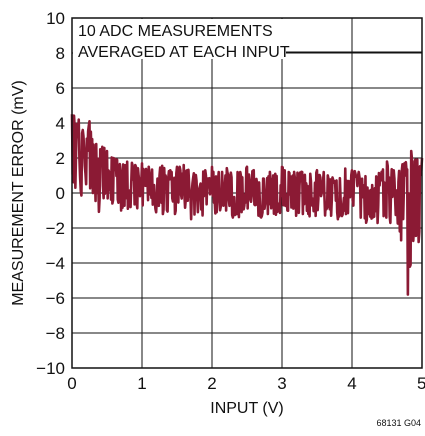  I want to click on y-tick-label: −8, so click(55, 333).